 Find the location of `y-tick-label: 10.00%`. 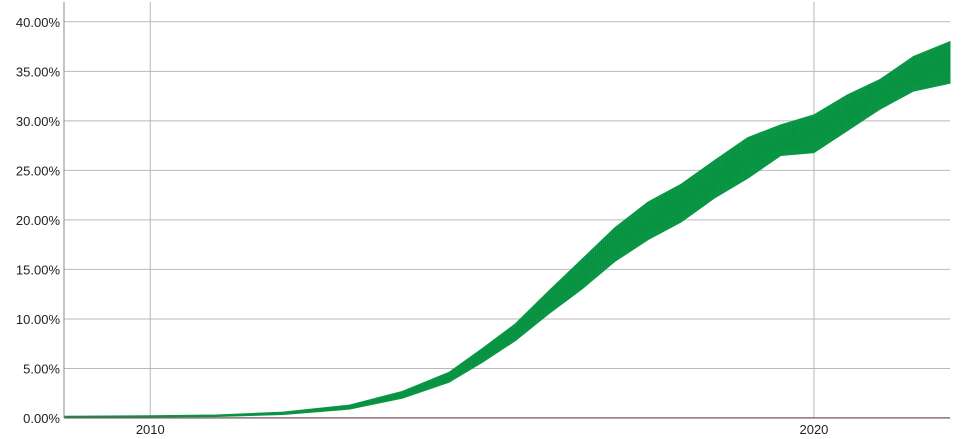

y-tick-label: 10.00% is located at coordinates (38, 319).